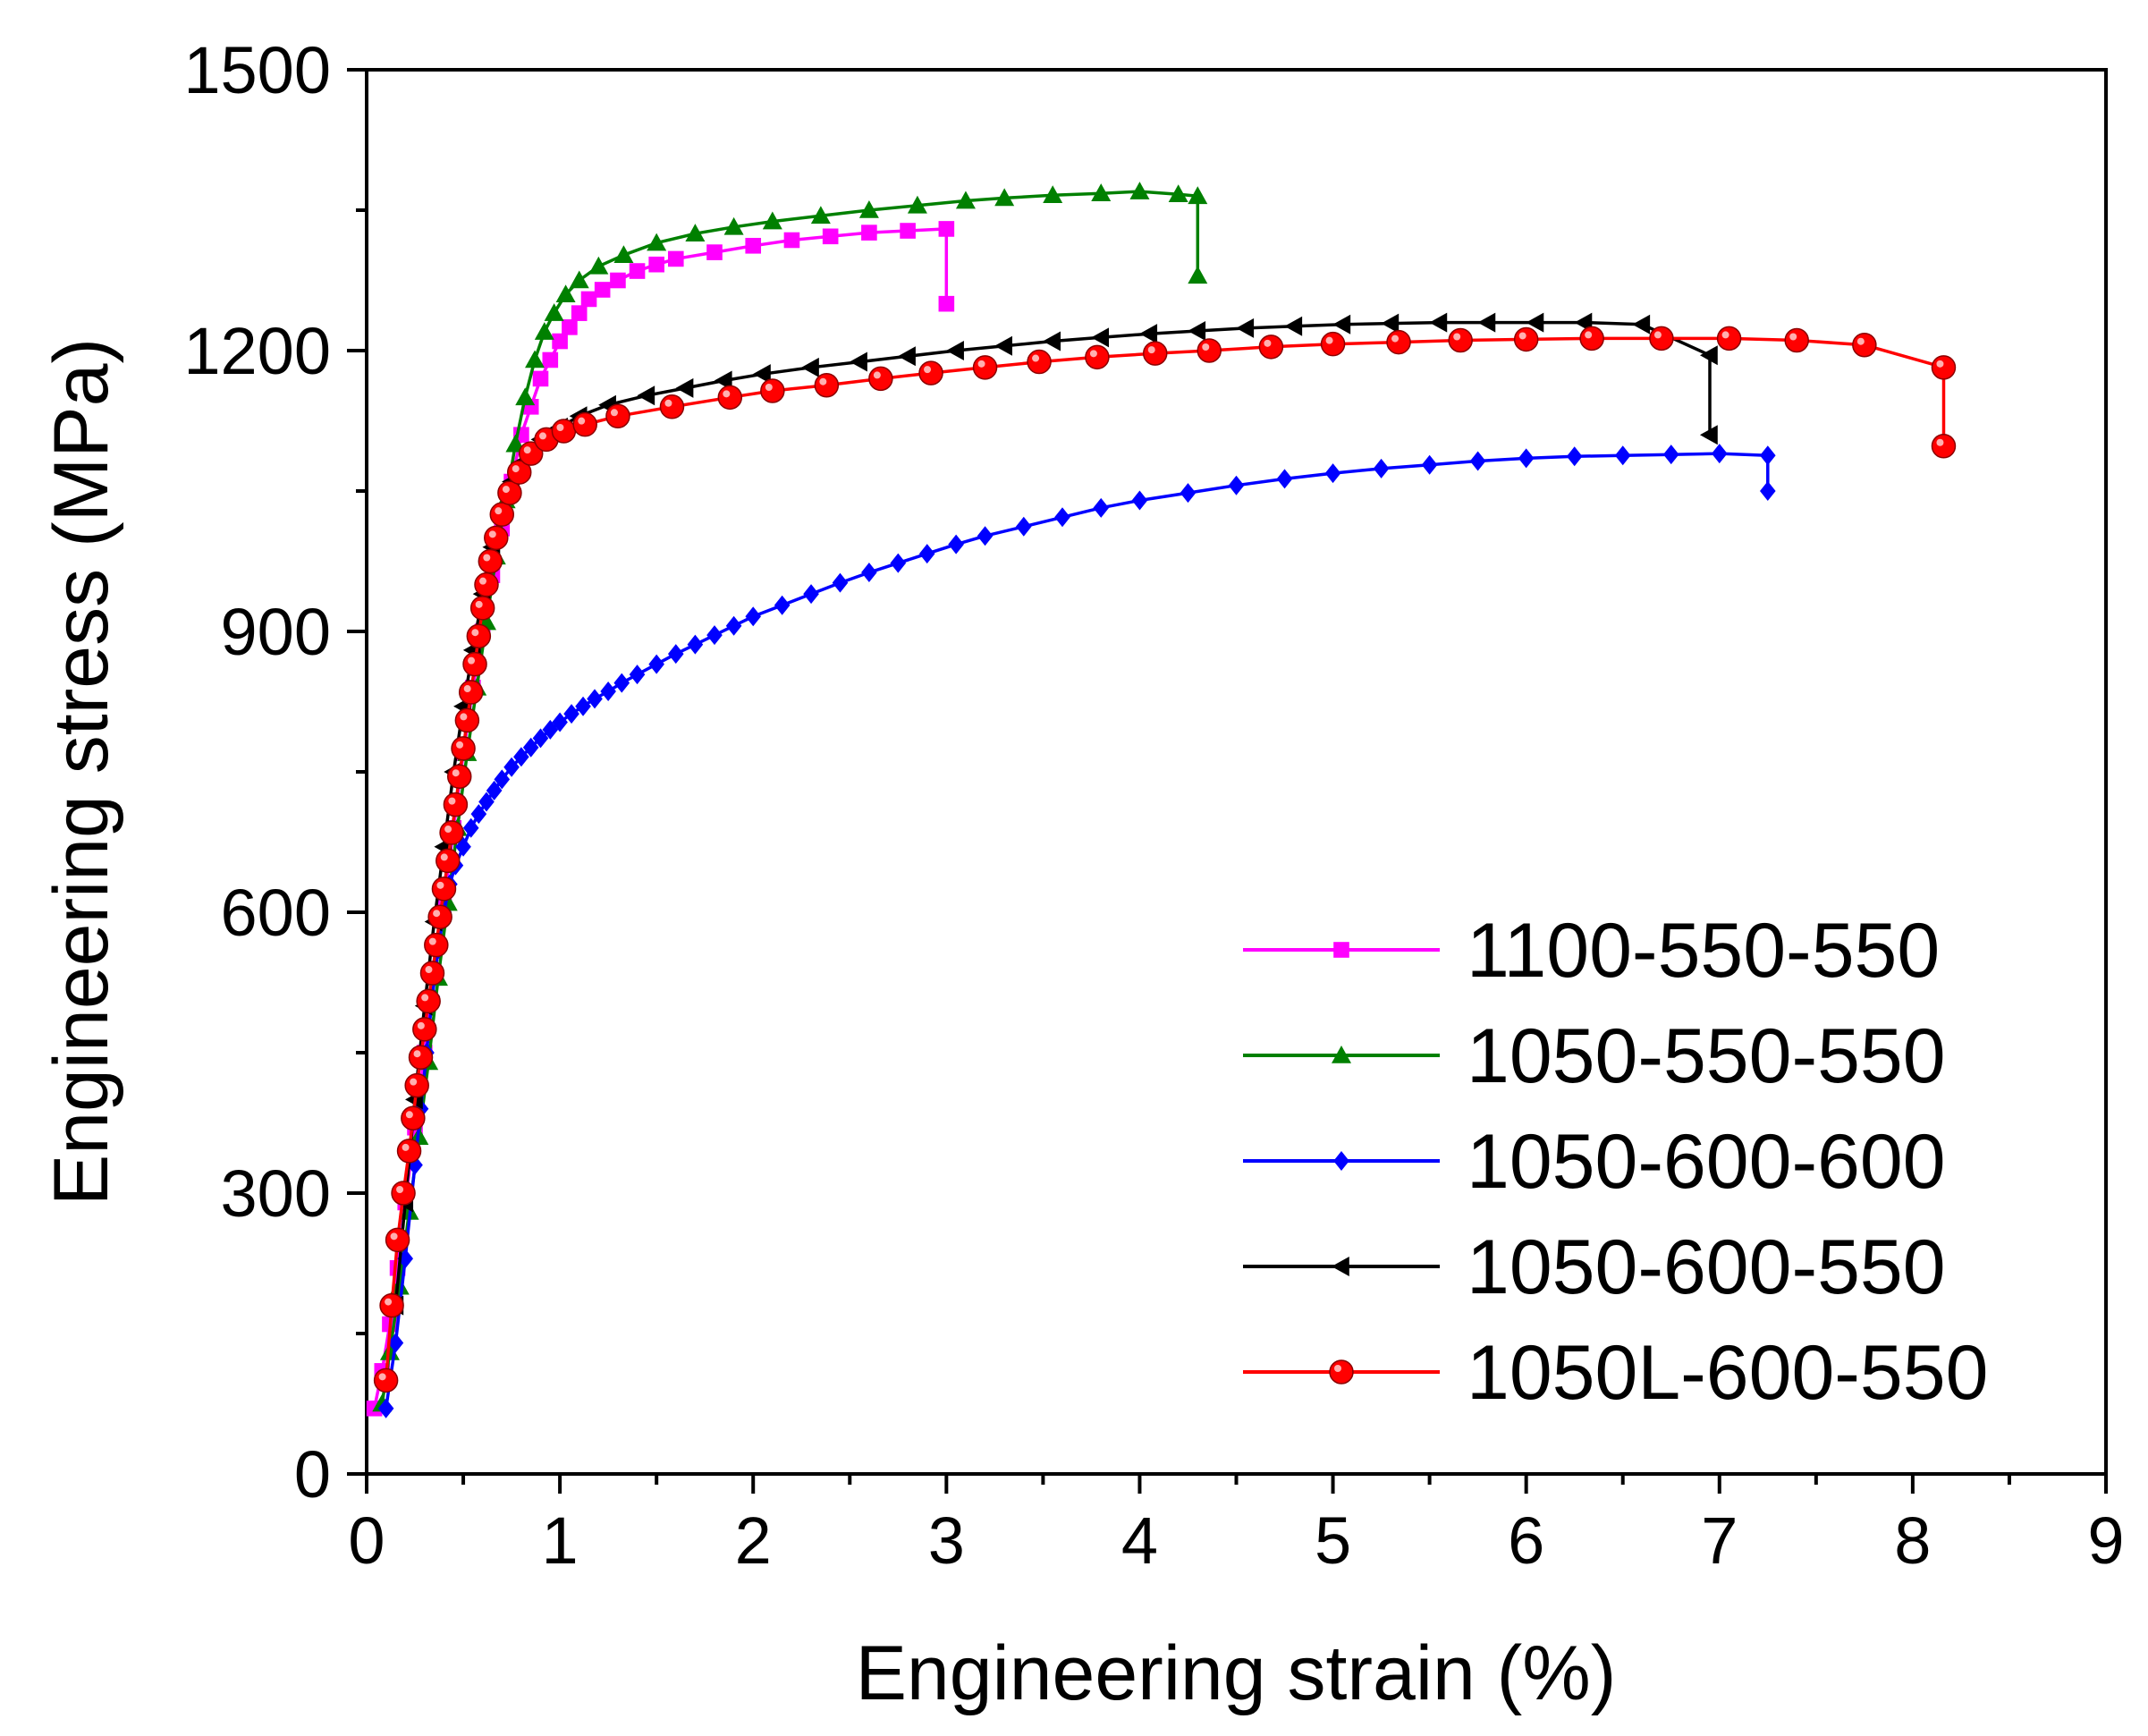 This screenshot has height=1736, width=2148. I want to click on x-tick-label: 6, so click(1526, 1540).